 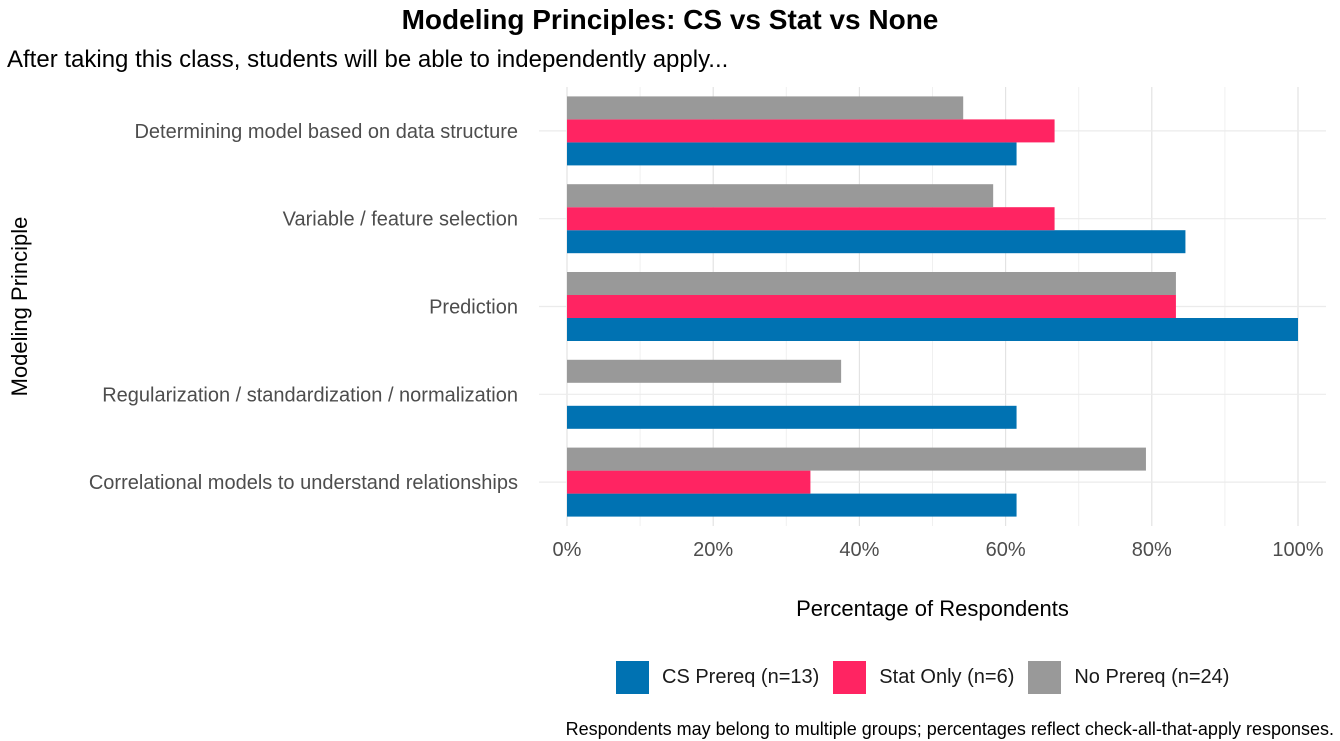 What do you see at coordinates (670, 19) in the screenshot?
I see `chart-title: Modeling Principles: CS vs Stat vs None` at bounding box center [670, 19].